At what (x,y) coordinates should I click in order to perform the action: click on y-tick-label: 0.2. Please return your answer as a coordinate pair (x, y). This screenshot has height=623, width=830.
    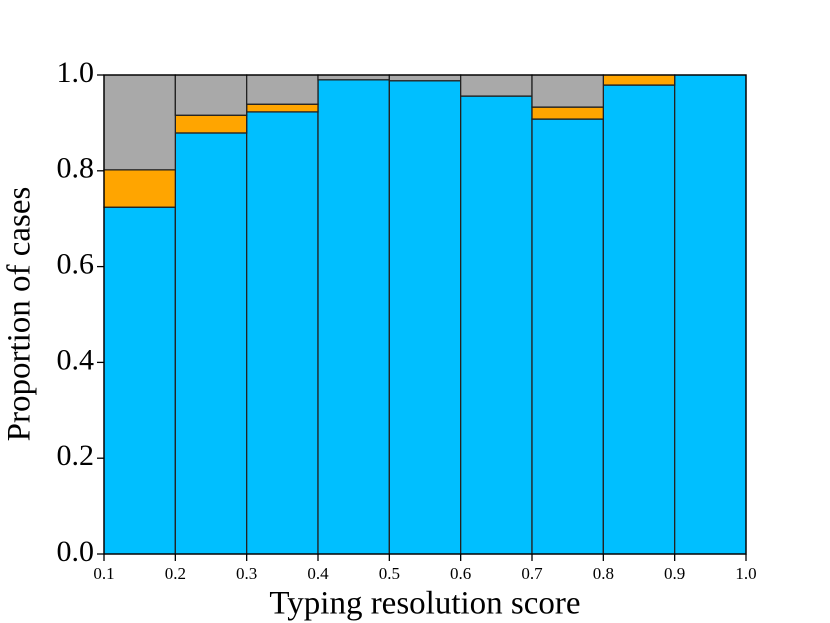
    Looking at the image, I should click on (76, 455).